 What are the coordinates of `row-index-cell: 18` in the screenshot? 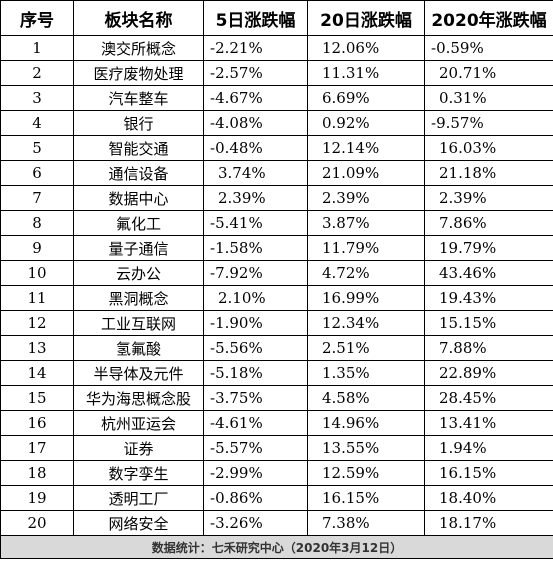 It's located at (37, 473).